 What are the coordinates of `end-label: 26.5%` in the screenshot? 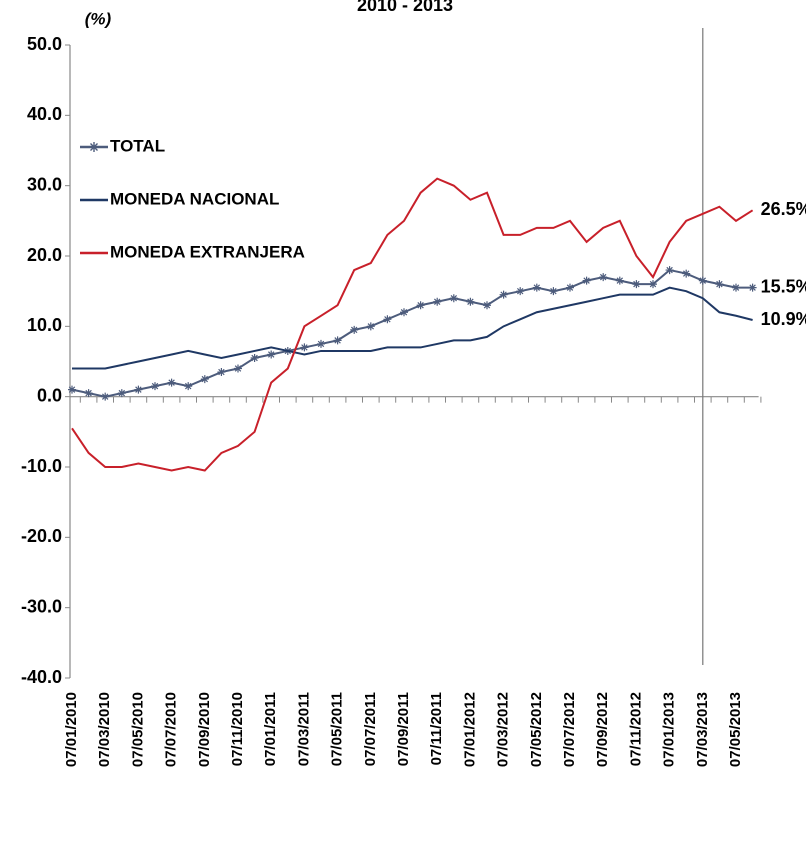 It's located at (783, 209).